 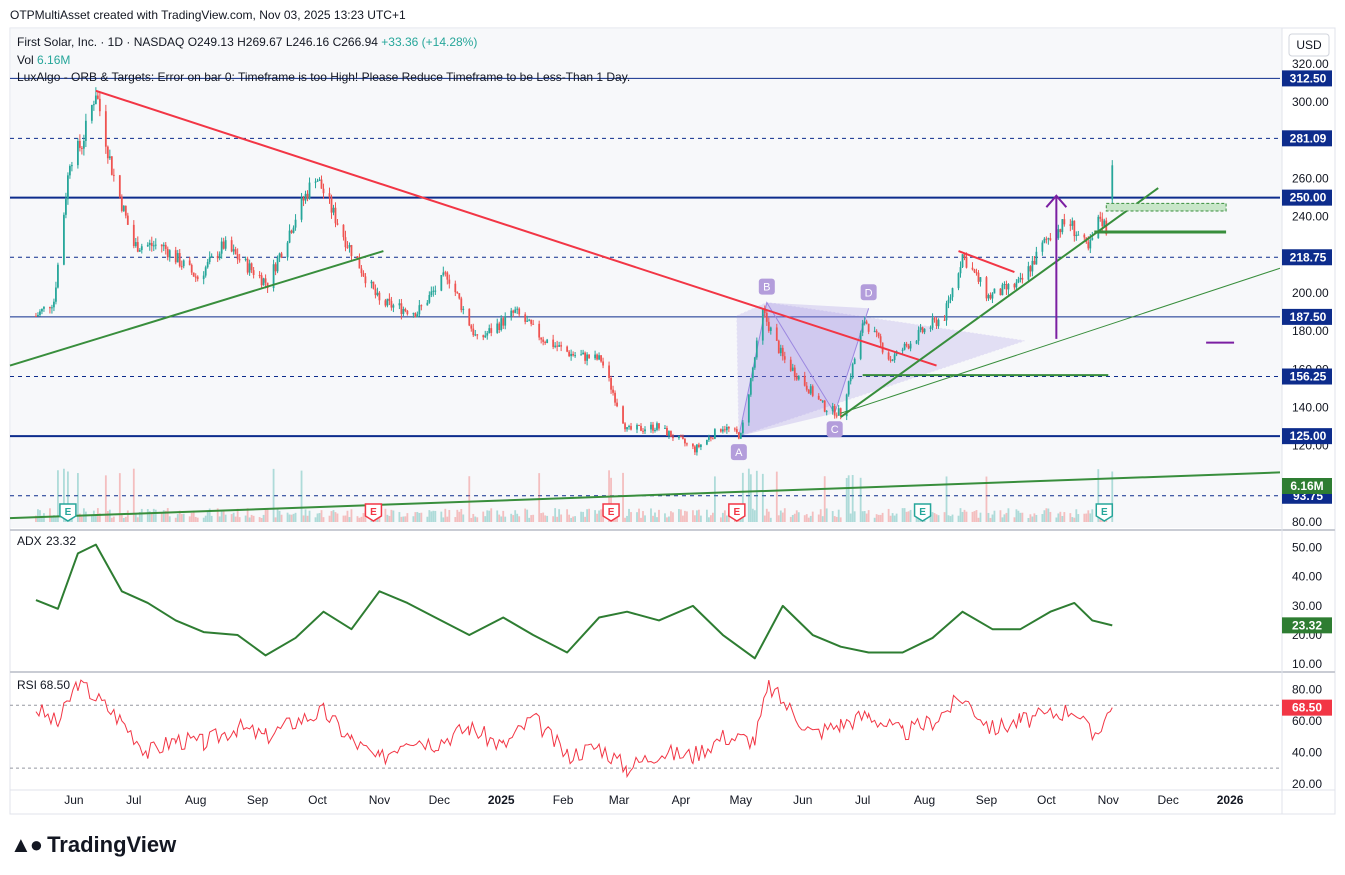 What do you see at coordinates (93, 845) in the screenshot?
I see `tradingview-logo: ▲● TradingView` at bounding box center [93, 845].